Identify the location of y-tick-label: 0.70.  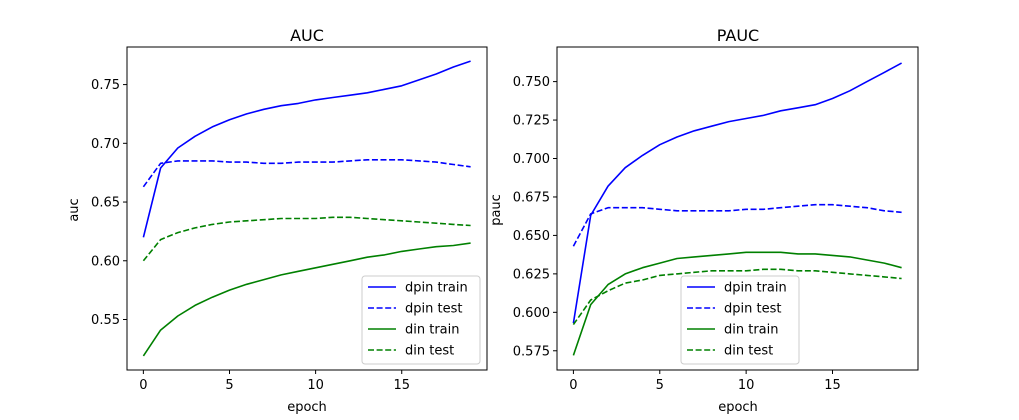
(105, 144).